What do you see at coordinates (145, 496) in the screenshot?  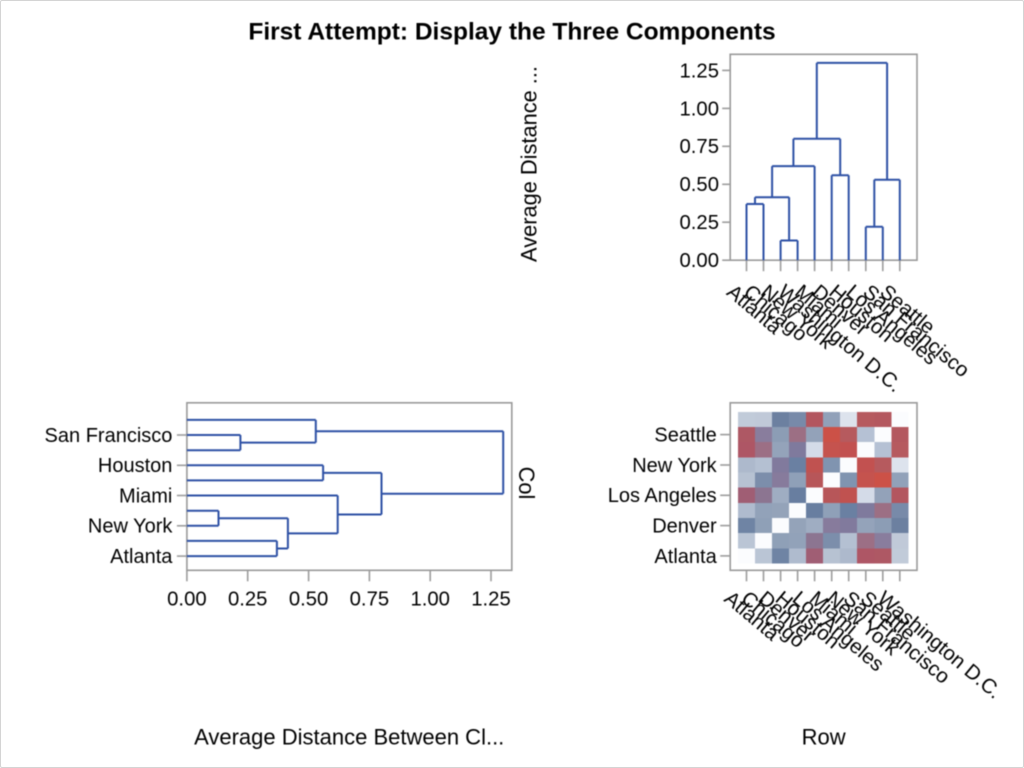 I see `svg-text: Miami` at bounding box center [145, 496].